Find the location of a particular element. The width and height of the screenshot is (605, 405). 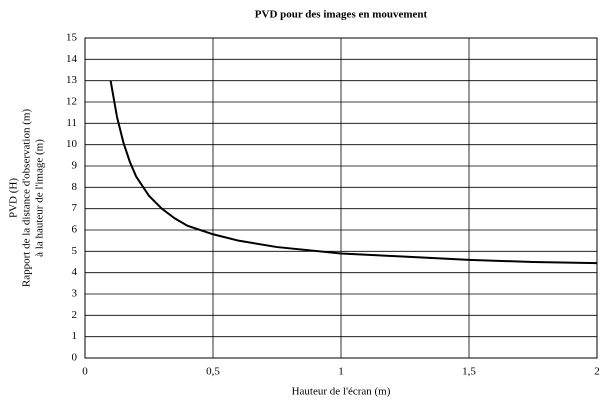

y-tick-label: 11 is located at coordinates (71, 123).